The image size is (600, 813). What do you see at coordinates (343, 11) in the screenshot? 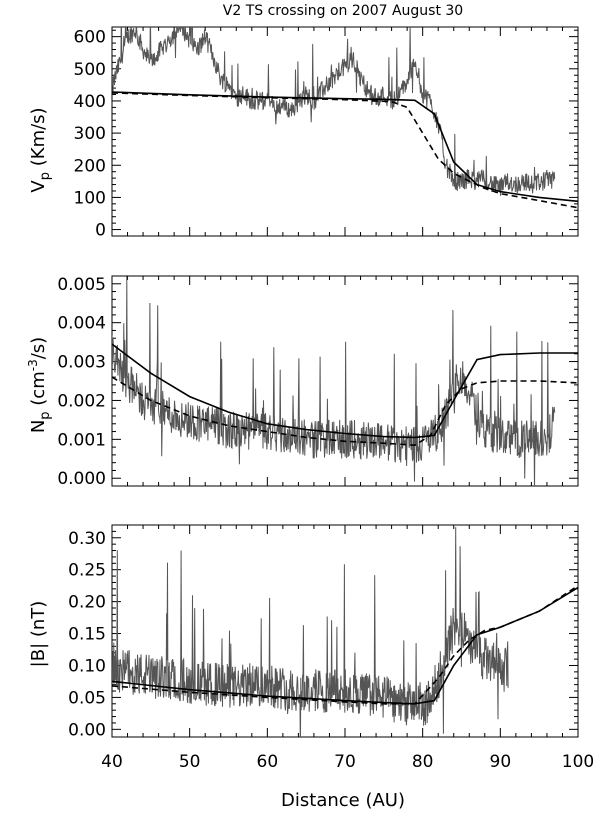
I see `chart-title: V2 TS crossing on 2007 August 30` at bounding box center [343, 11].